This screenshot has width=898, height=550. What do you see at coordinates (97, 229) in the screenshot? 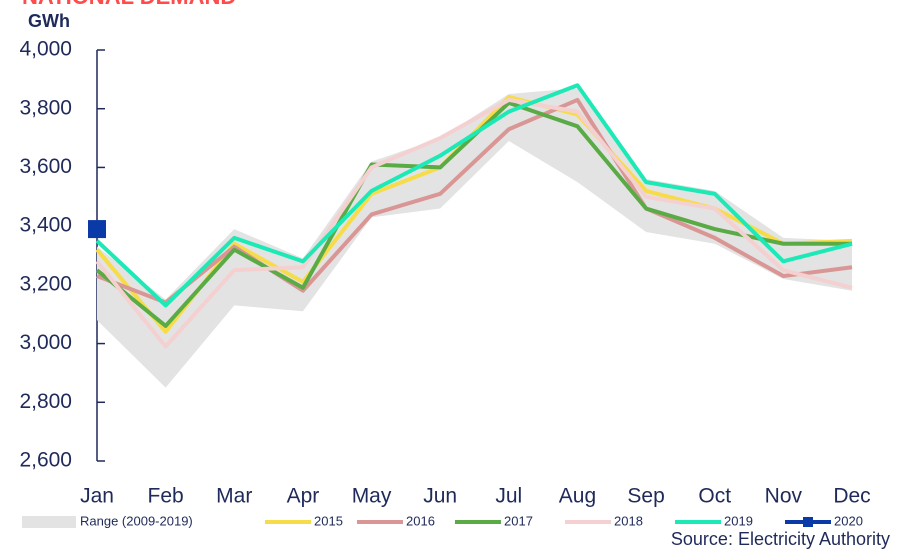
I see `series-marker` at bounding box center [97, 229].